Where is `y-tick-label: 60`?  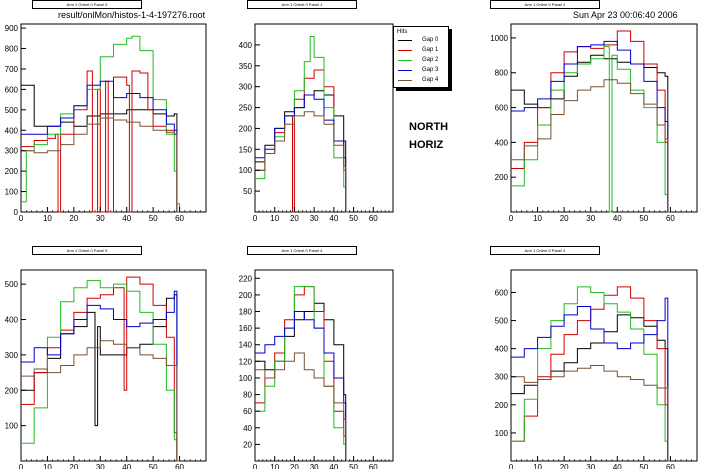
y-tick-label: 60 is located at coordinates (247, 411).